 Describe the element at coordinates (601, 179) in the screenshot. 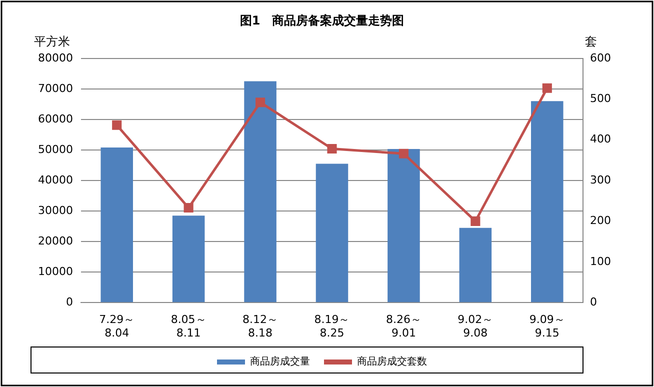

I see `y2-tick-label: 300` at that location.